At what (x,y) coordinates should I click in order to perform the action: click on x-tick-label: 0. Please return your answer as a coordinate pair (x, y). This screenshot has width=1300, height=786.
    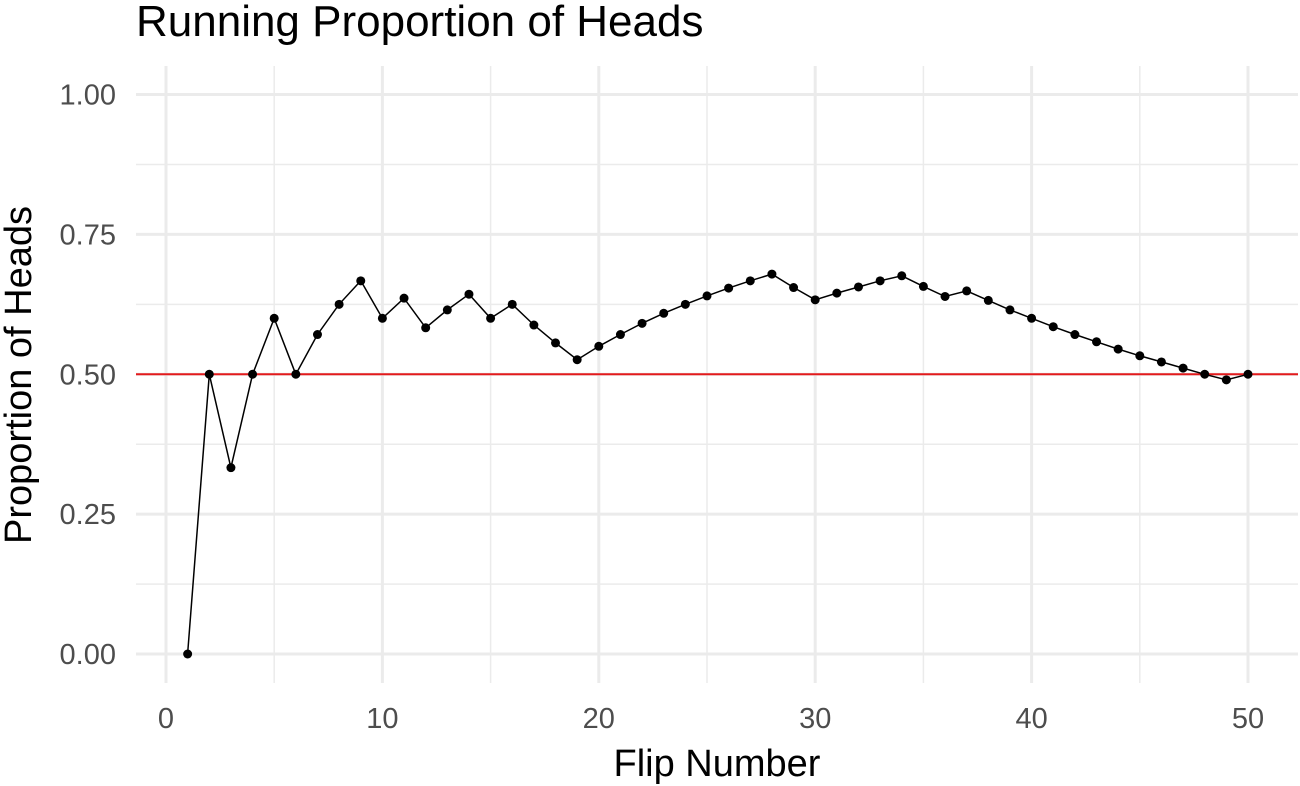
    Looking at the image, I should click on (166, 719).